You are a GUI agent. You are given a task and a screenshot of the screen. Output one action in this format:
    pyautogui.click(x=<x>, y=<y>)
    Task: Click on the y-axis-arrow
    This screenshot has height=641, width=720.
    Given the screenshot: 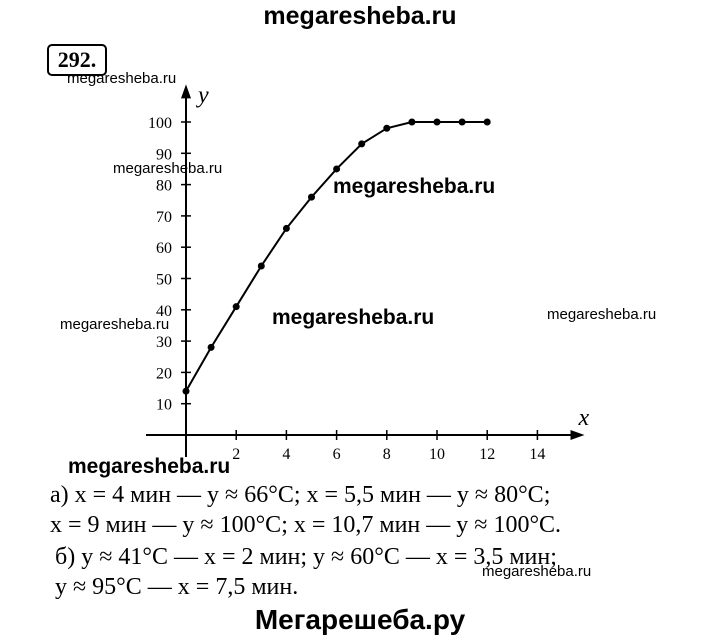 What is the action you would take?
    pyautogui.click(x=186, y=91)
    